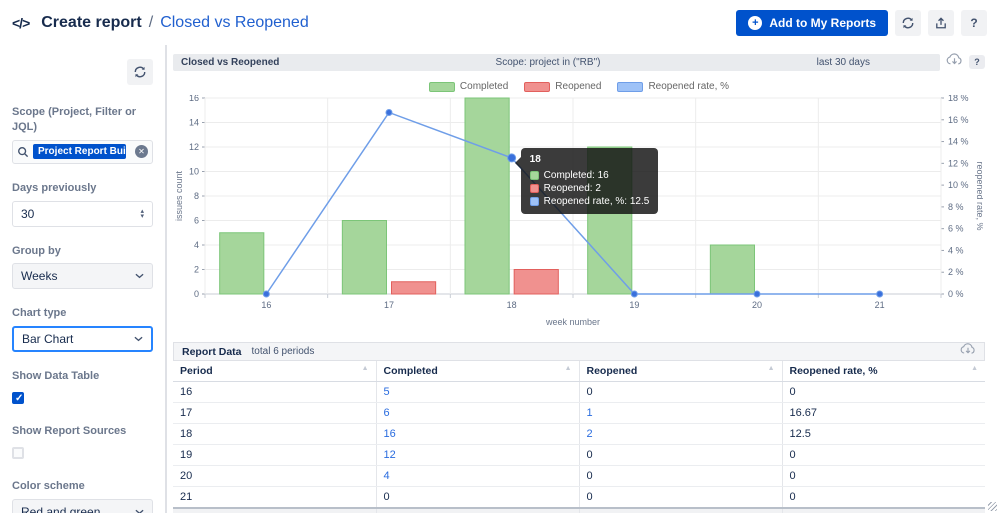  I want to click on header-actions: + Add to My Reports ?, so click(861, 22).